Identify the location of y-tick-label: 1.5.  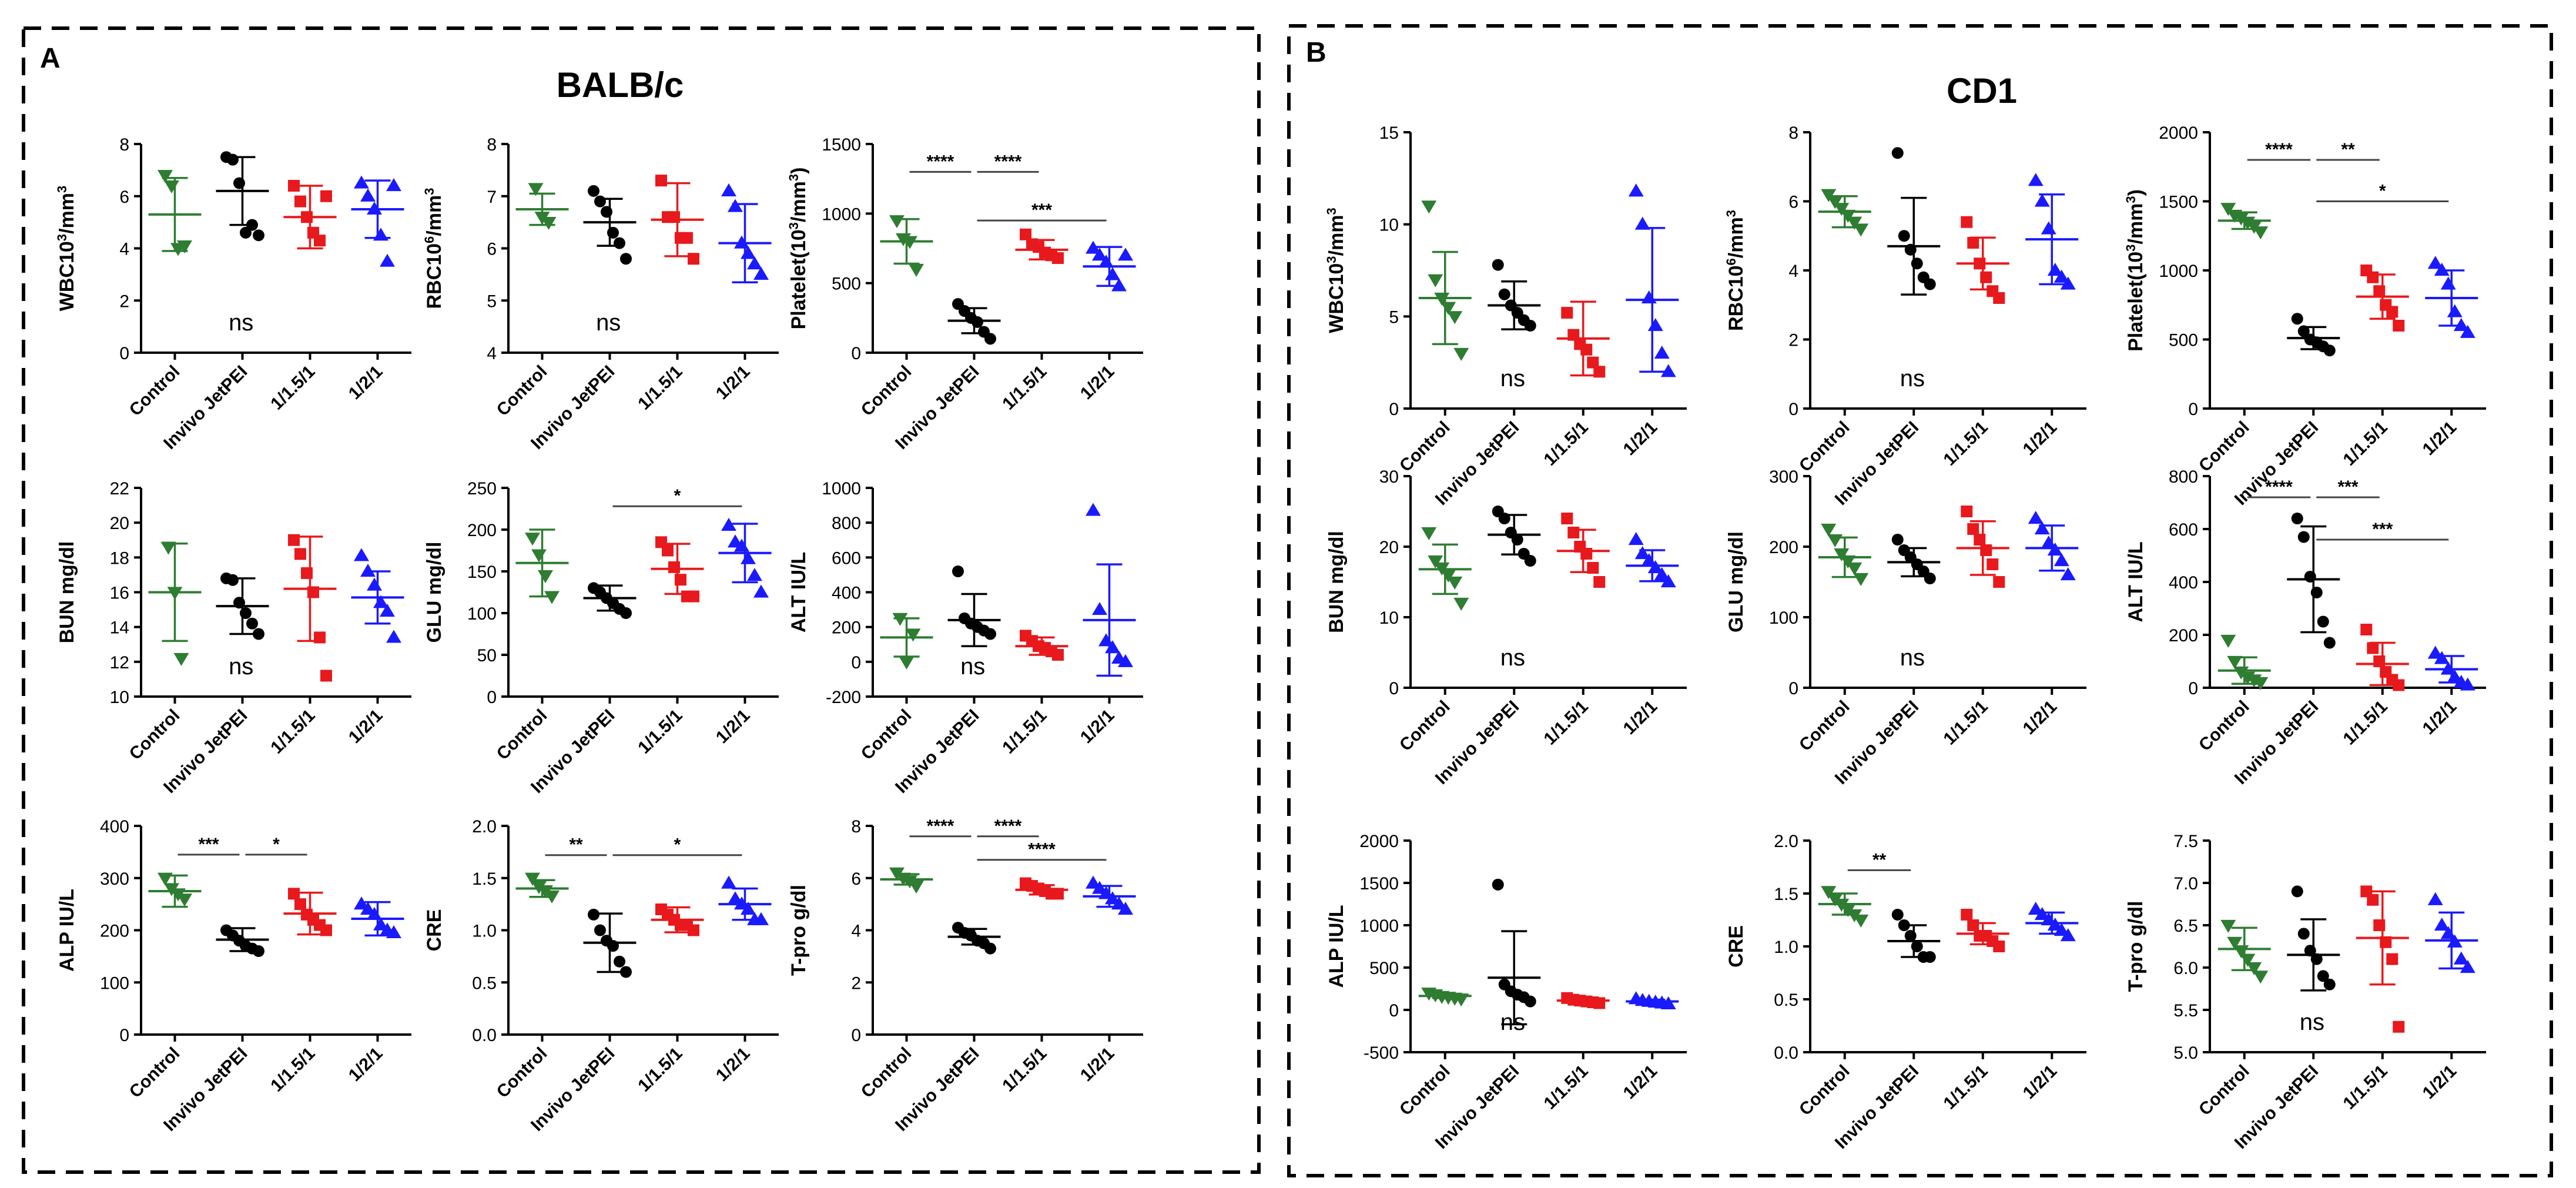
(484, 879).